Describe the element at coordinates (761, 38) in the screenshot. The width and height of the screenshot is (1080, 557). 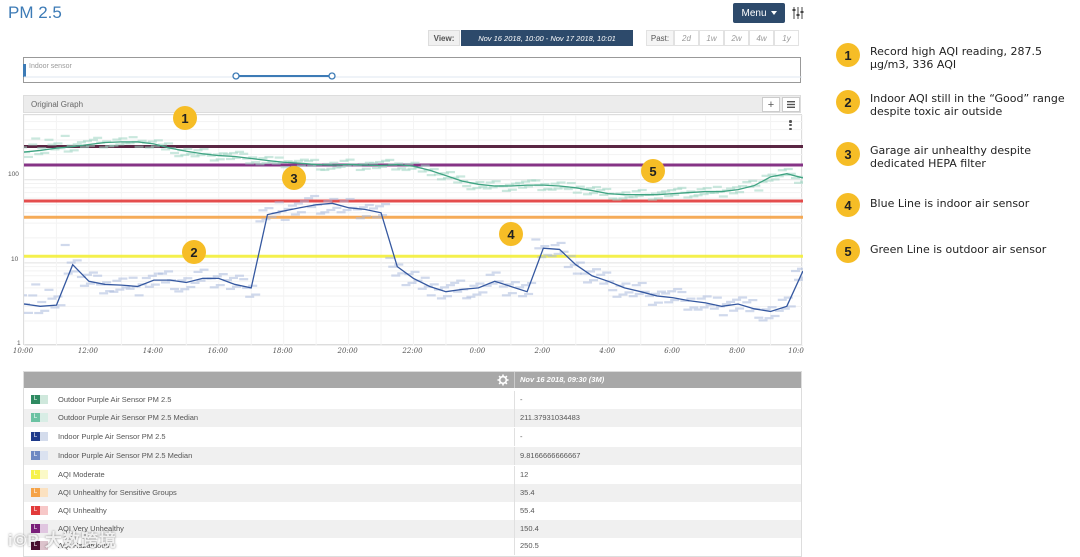
I see `past-4w-button: 4w` at that location.